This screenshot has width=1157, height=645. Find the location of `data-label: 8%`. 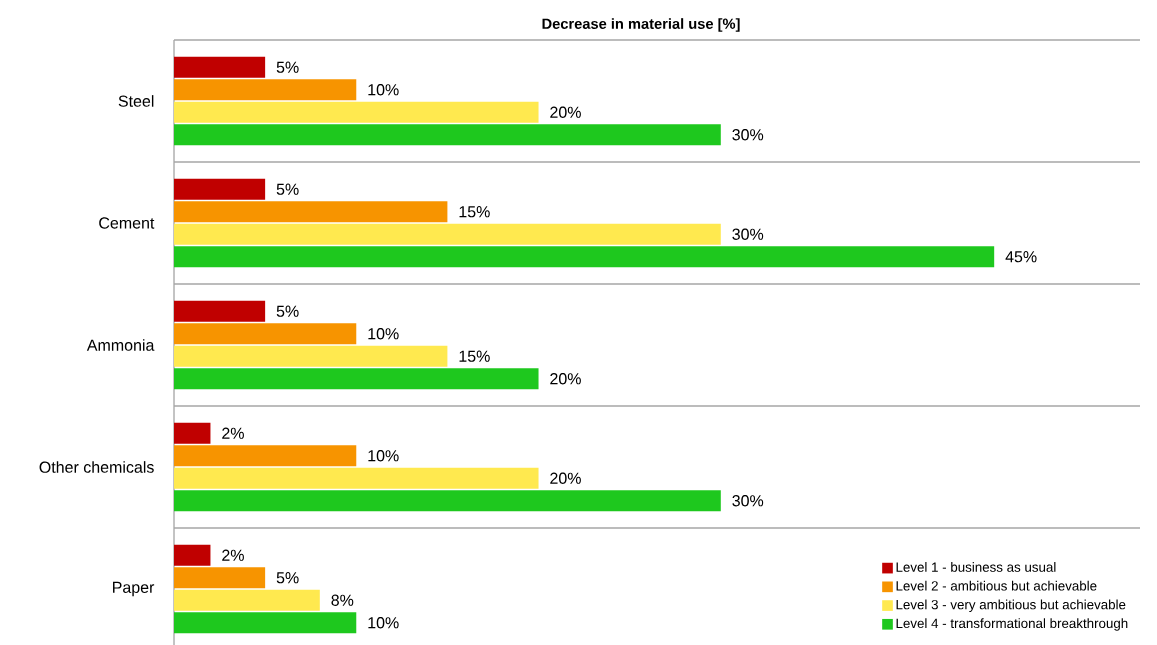

data-label: 8% is located at coordinates (342, 600).